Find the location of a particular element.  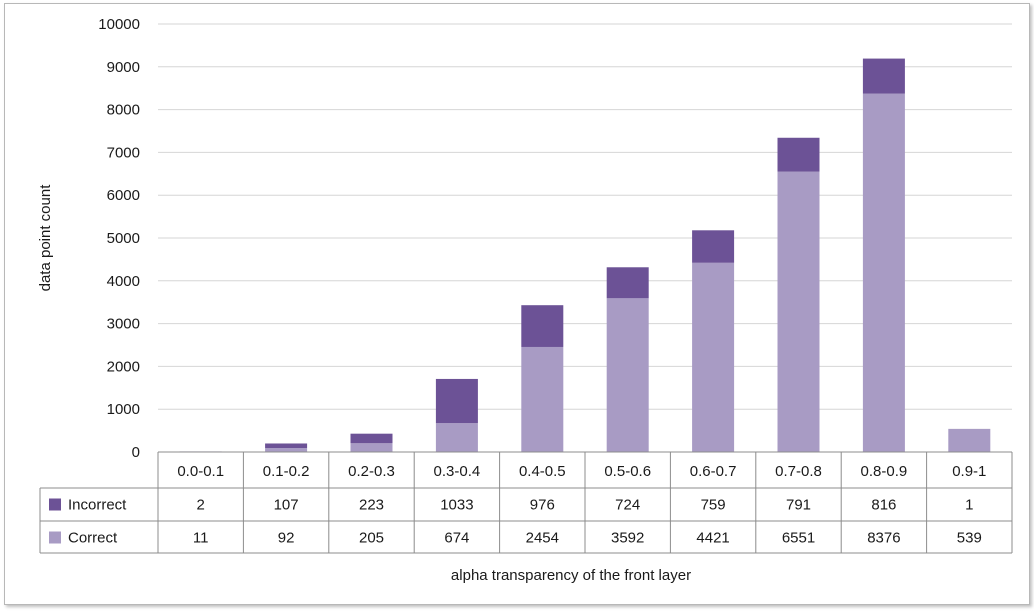

category-label: 0.2-0.3 is located at coordinates (371, 471).